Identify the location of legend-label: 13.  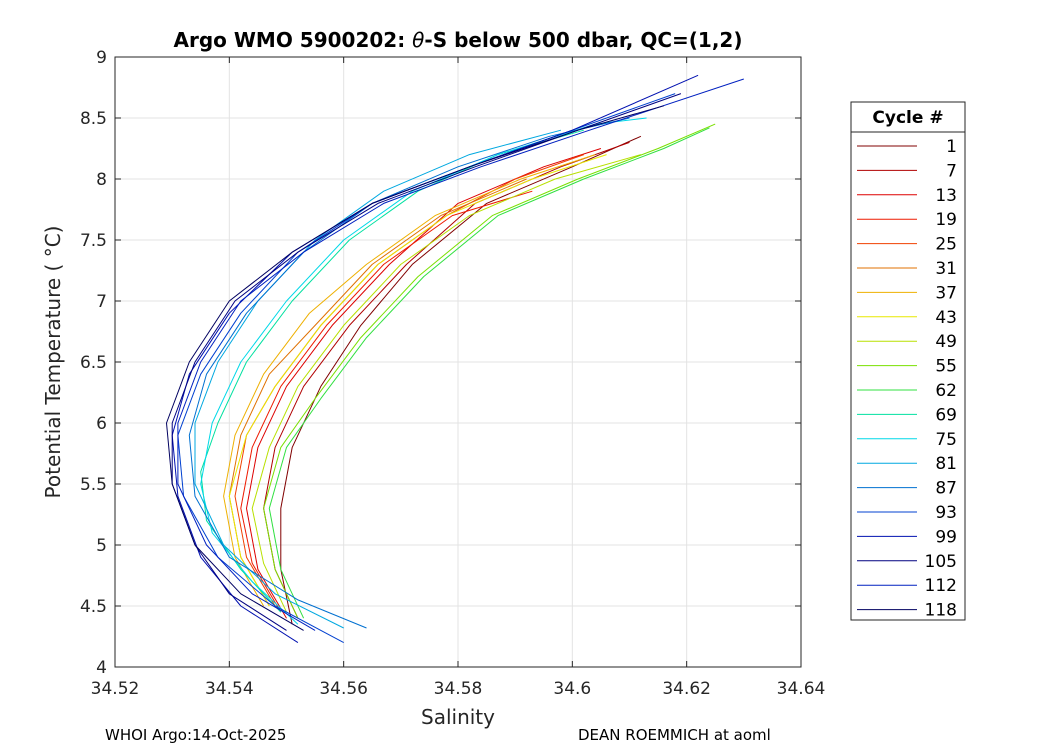
(946, 196).